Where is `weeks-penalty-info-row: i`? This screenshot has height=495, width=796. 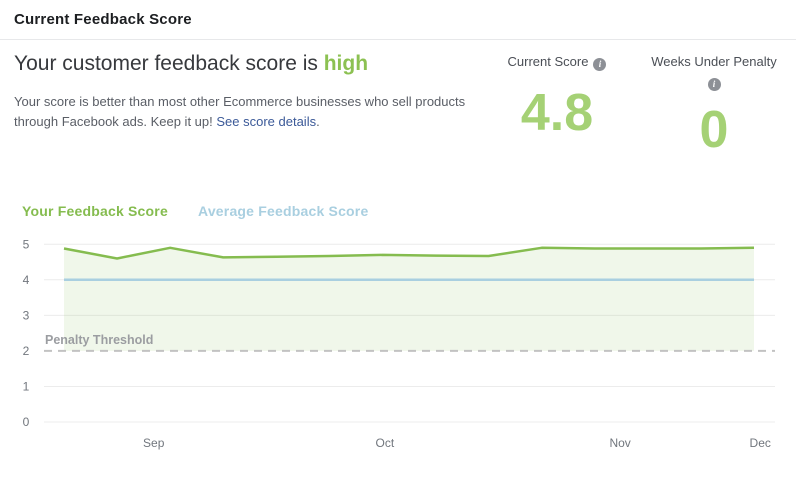
weeks-penalty-info-row: i is located at coordinates (714, 82).